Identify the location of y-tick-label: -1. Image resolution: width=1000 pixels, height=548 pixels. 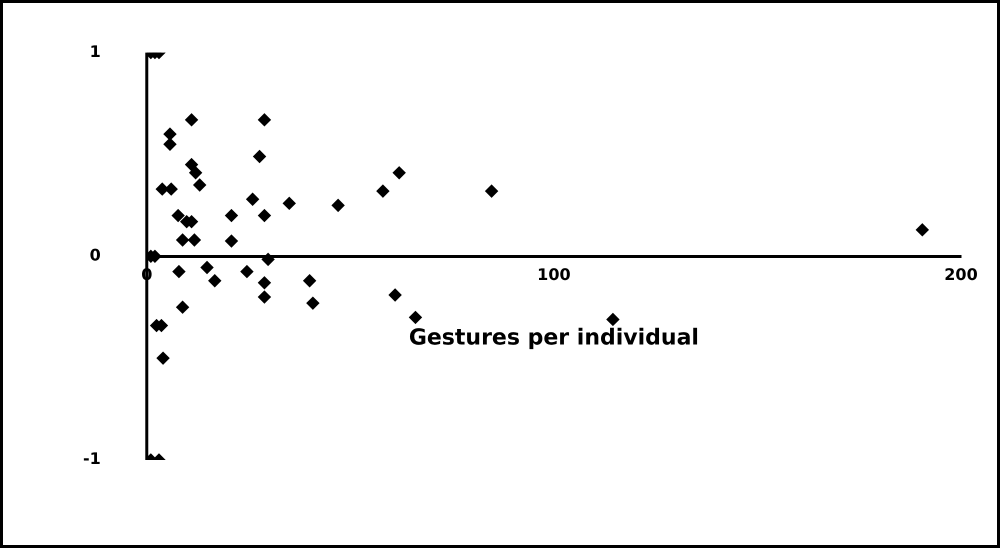
(91, 458).